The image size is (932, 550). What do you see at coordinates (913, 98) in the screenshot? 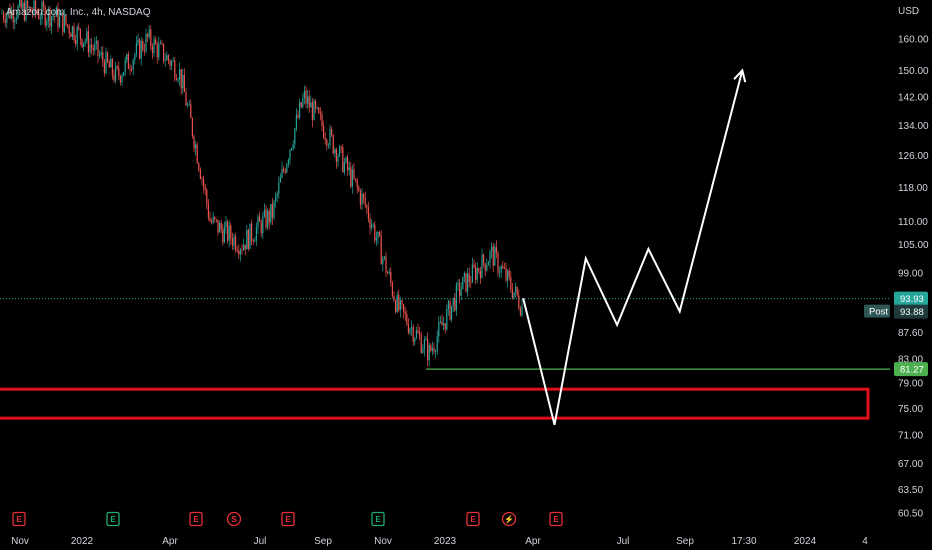
I see `price-tick-label: 142.00` at bounding box center [913, 98].